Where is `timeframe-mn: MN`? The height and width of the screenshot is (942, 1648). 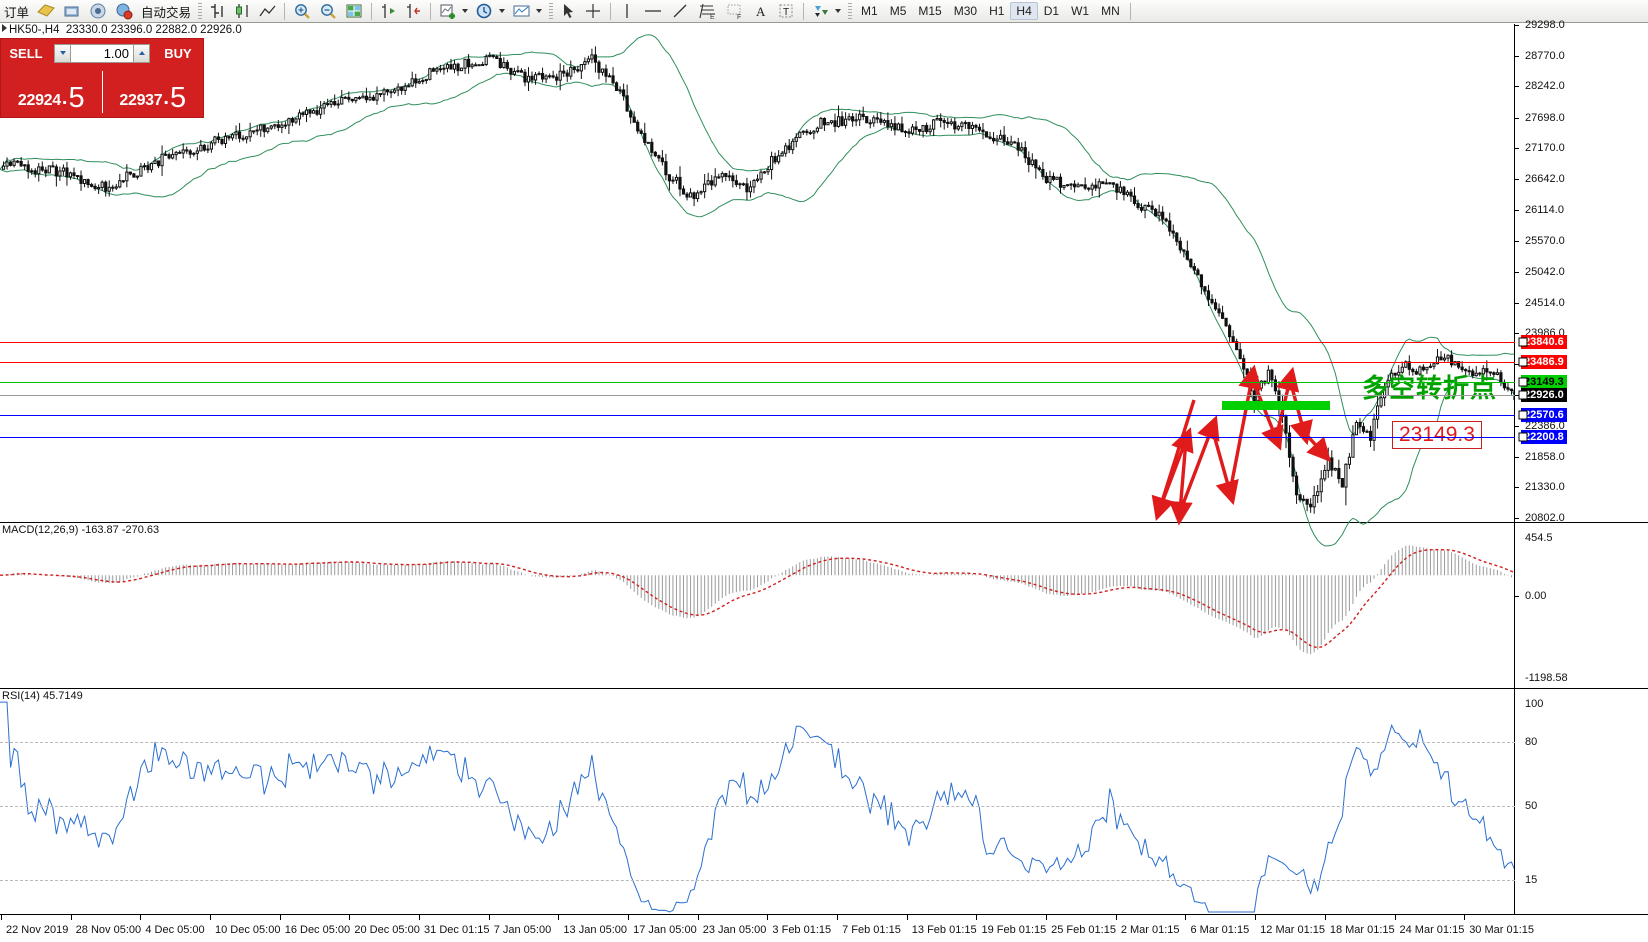
timeframe-mn: MN is located at coordinates (1110, 11).